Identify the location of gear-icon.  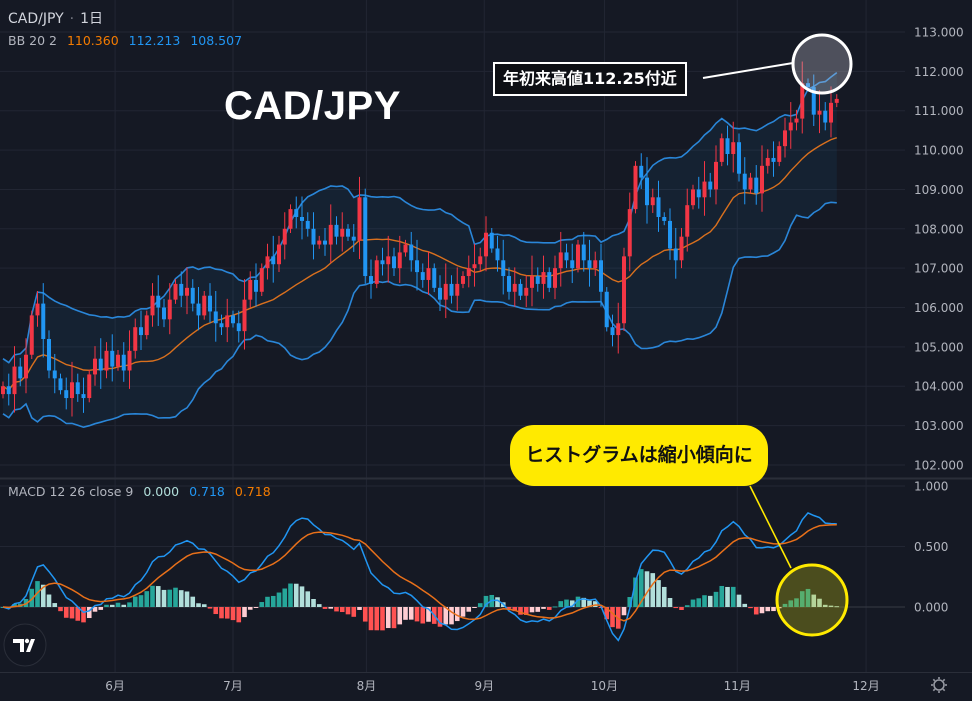
(939, 685).